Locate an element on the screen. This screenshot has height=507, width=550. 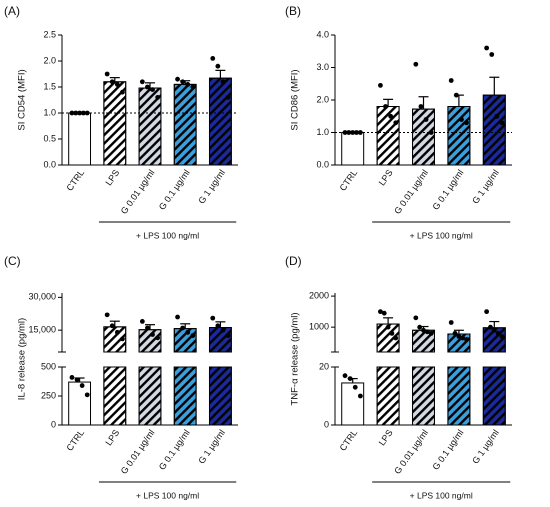
y-tick-label: 3.0 is located at coordinates (322, 67).